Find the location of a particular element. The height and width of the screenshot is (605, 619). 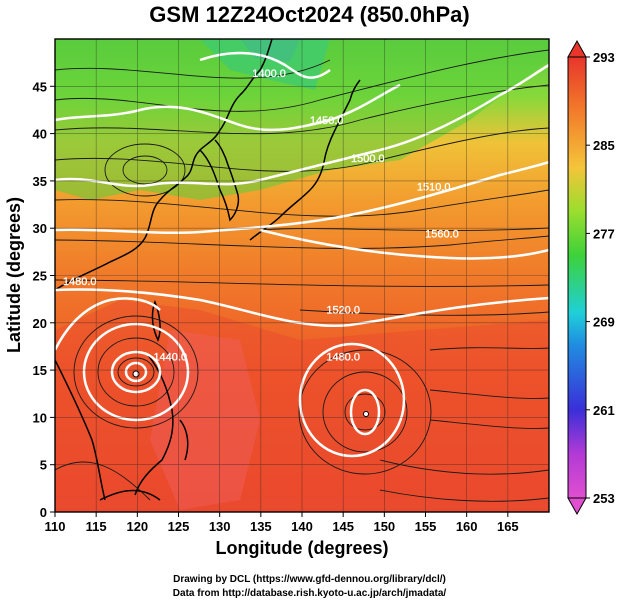

china-coast is located at coordinates (164, 165).